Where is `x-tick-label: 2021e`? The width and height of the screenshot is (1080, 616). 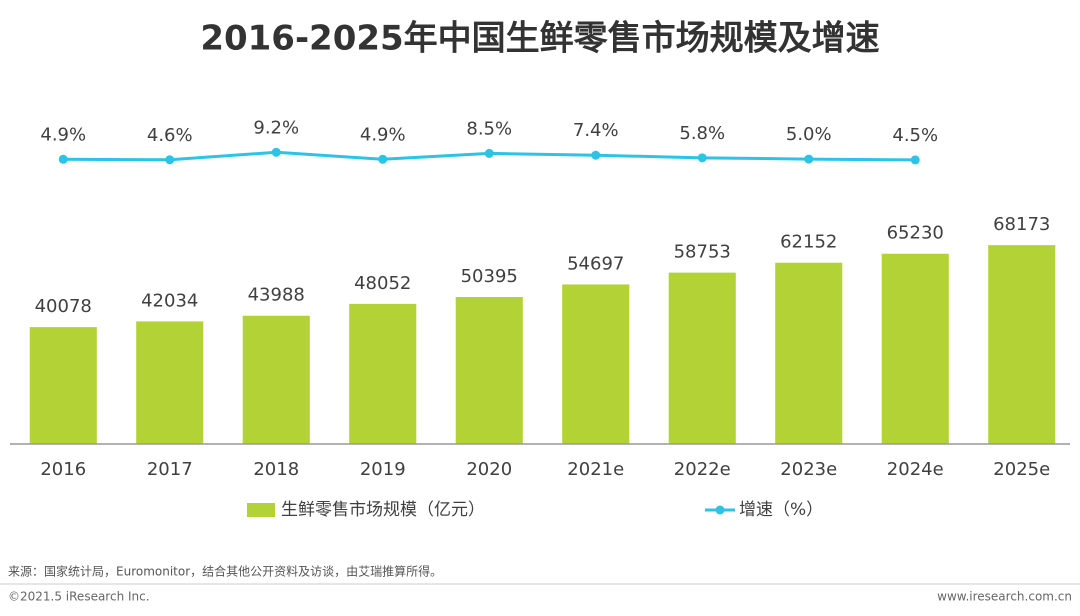 x-tick-label: 2021e is located at coordinates (595, 469).